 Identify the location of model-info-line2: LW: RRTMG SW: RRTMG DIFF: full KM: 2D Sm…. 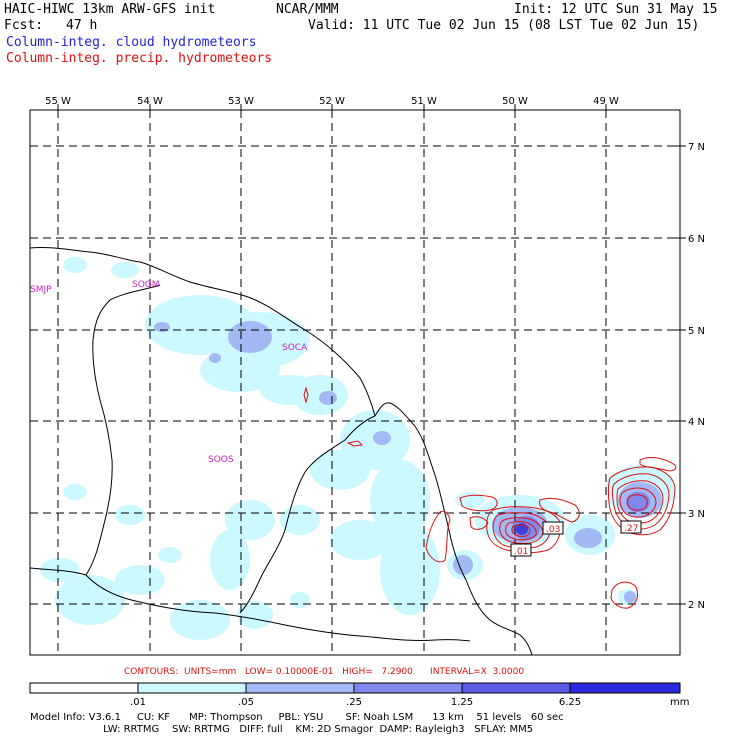
(282, 729).